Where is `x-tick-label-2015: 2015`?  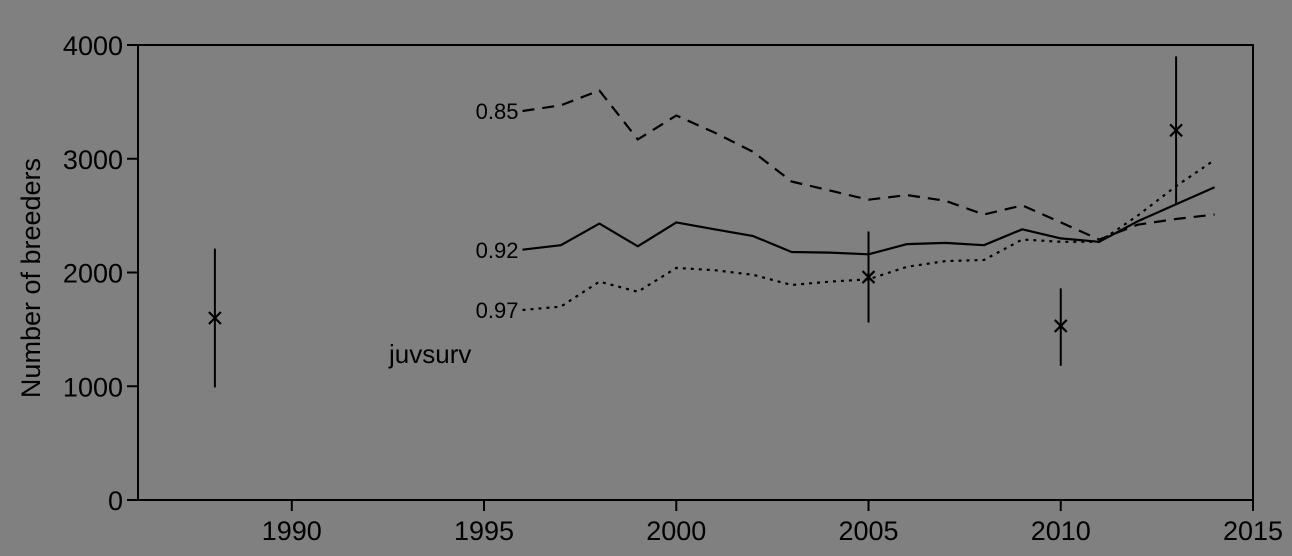 x-tick-label-2015: 2015 is located at coordinates (1253, 531).